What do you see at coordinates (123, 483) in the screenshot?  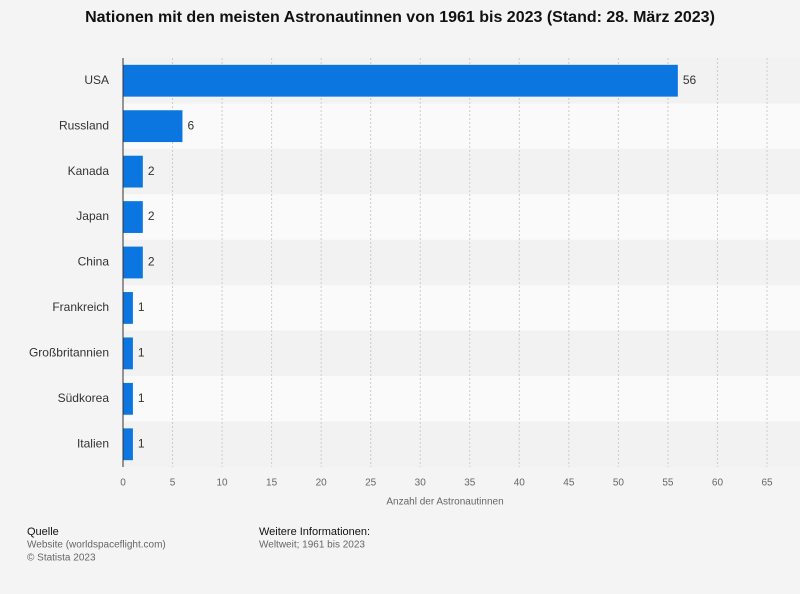 I see `x-tick-label: 0` at bounding box center [123, 483].